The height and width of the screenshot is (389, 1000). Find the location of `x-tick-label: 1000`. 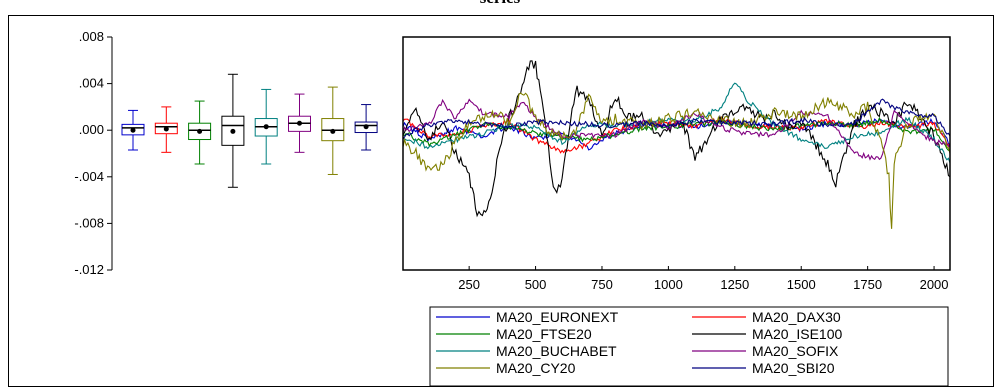

x-tick-label: 1000 is located at coordinates (668, 284).